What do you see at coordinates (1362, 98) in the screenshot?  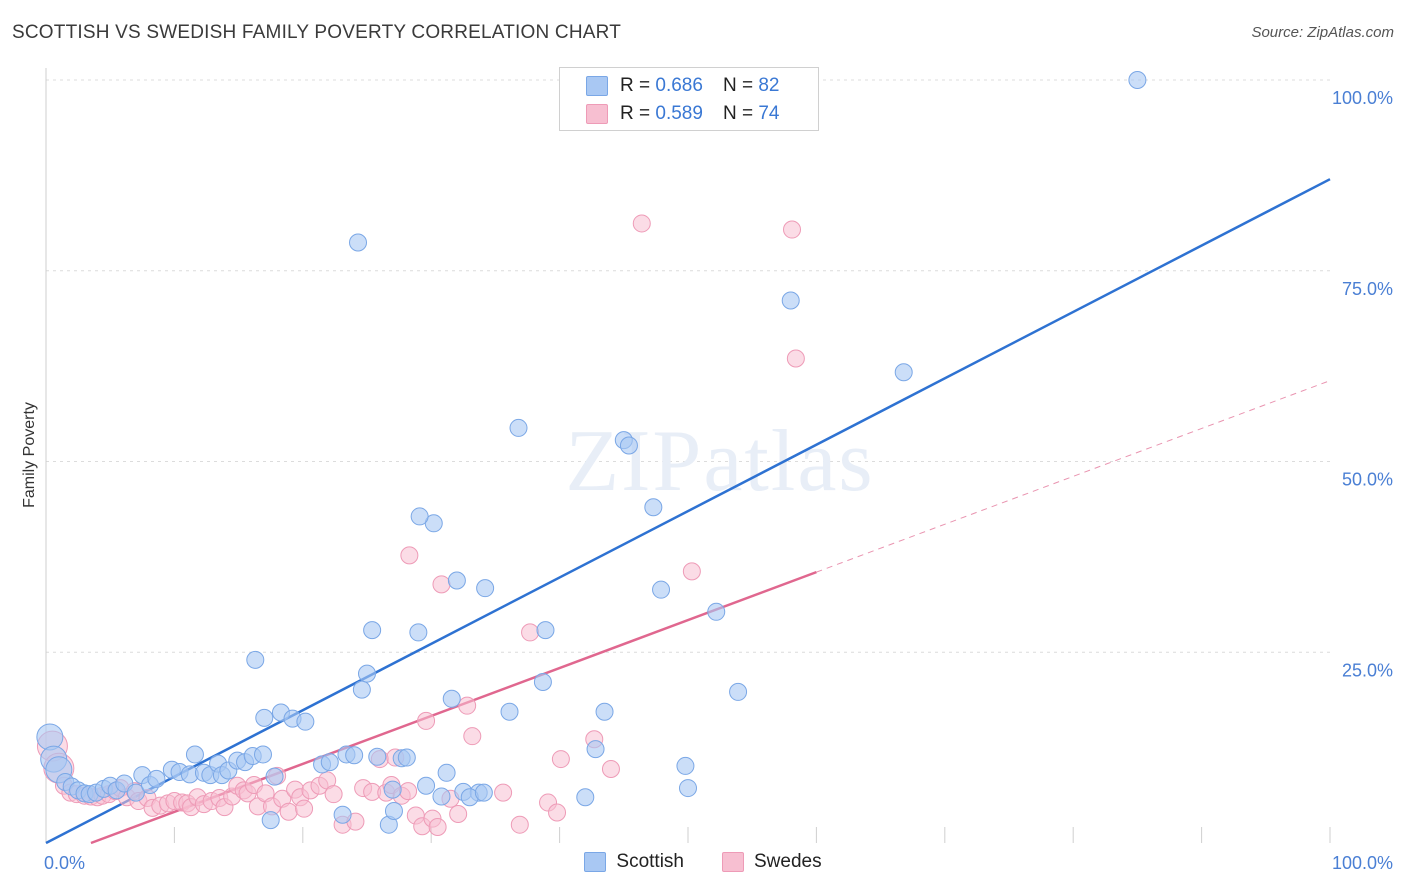 I see `y-tick-label: 100.0%` at bounding box center [1362, 98].